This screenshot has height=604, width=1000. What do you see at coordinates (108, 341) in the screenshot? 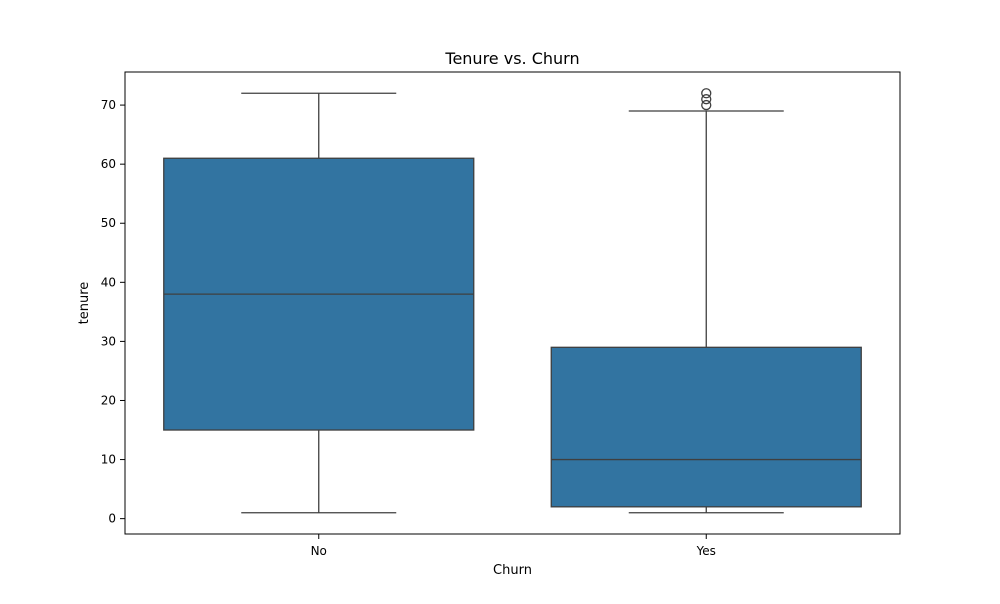
I see `y-tick-label: 30` at bounding box center [108, 341].